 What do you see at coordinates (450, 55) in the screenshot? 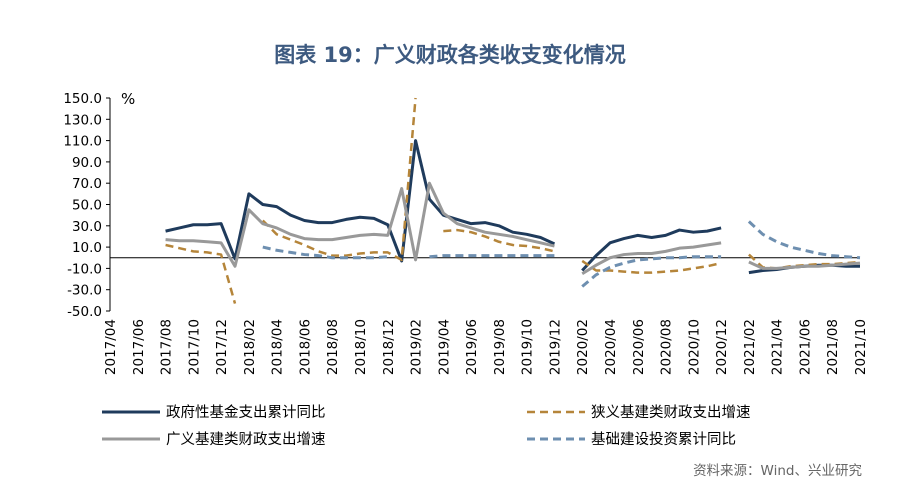
I see `chart-title: 图表 19：广义财政各类收支变化情况` at bounding box center [450, 55].